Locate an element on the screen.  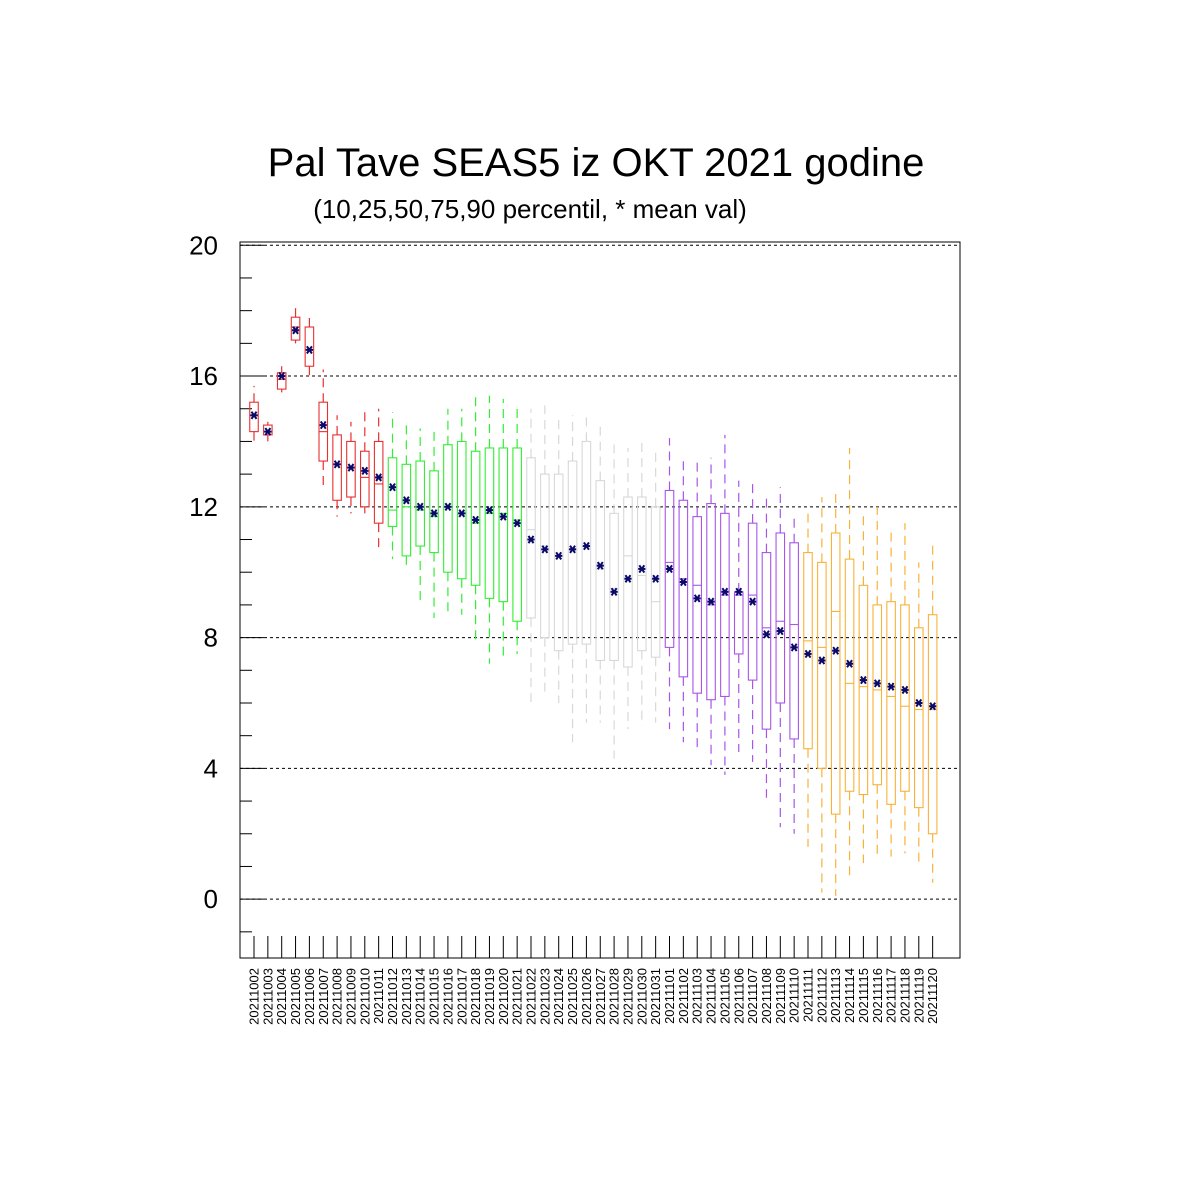
y-minor-ticks is located at coordinates (246, 605).